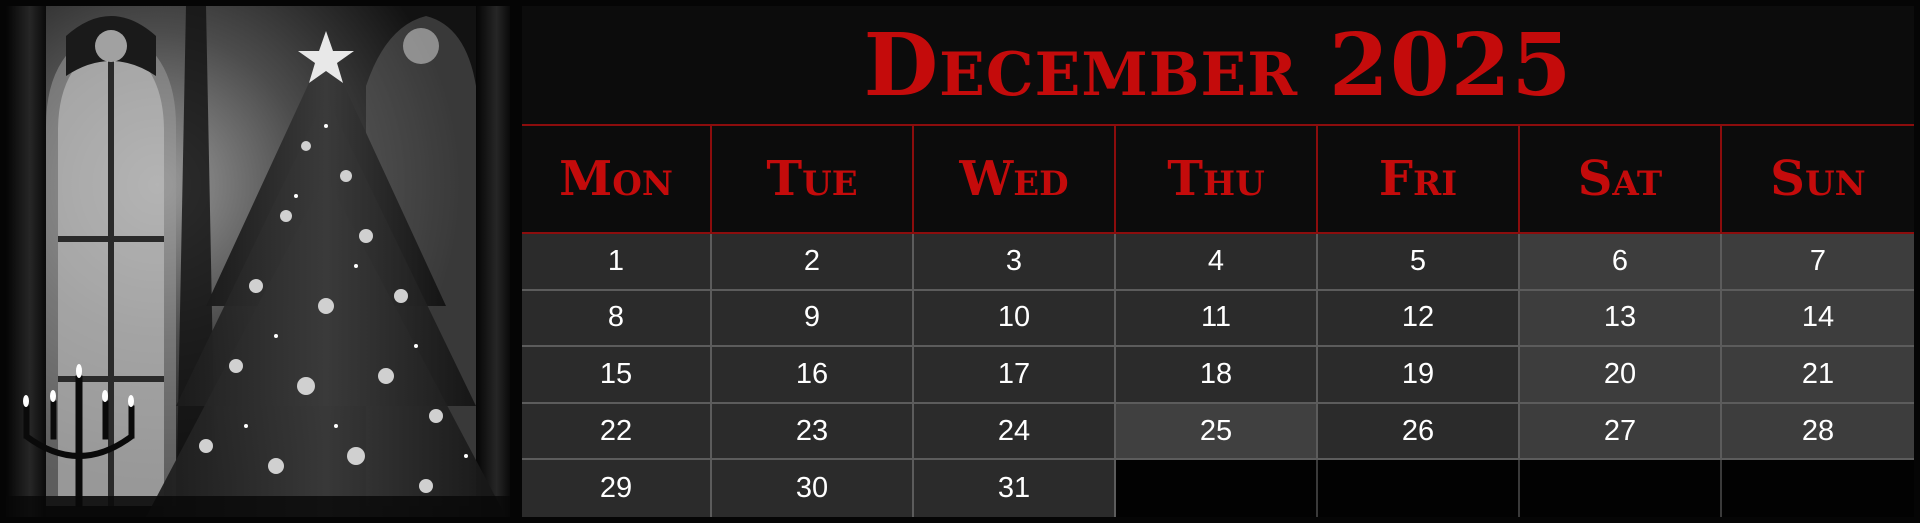  I want to click on day-cell: 15, so click(617, 375).